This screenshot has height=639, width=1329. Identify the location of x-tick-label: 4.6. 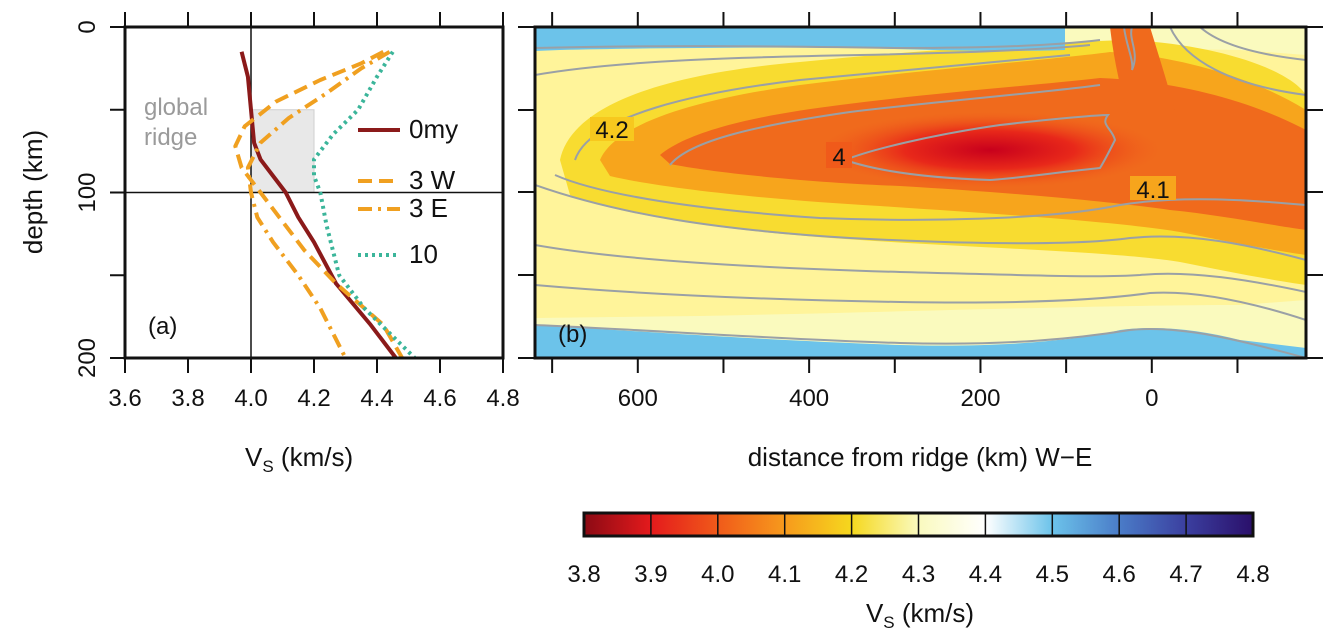
(439, 398).